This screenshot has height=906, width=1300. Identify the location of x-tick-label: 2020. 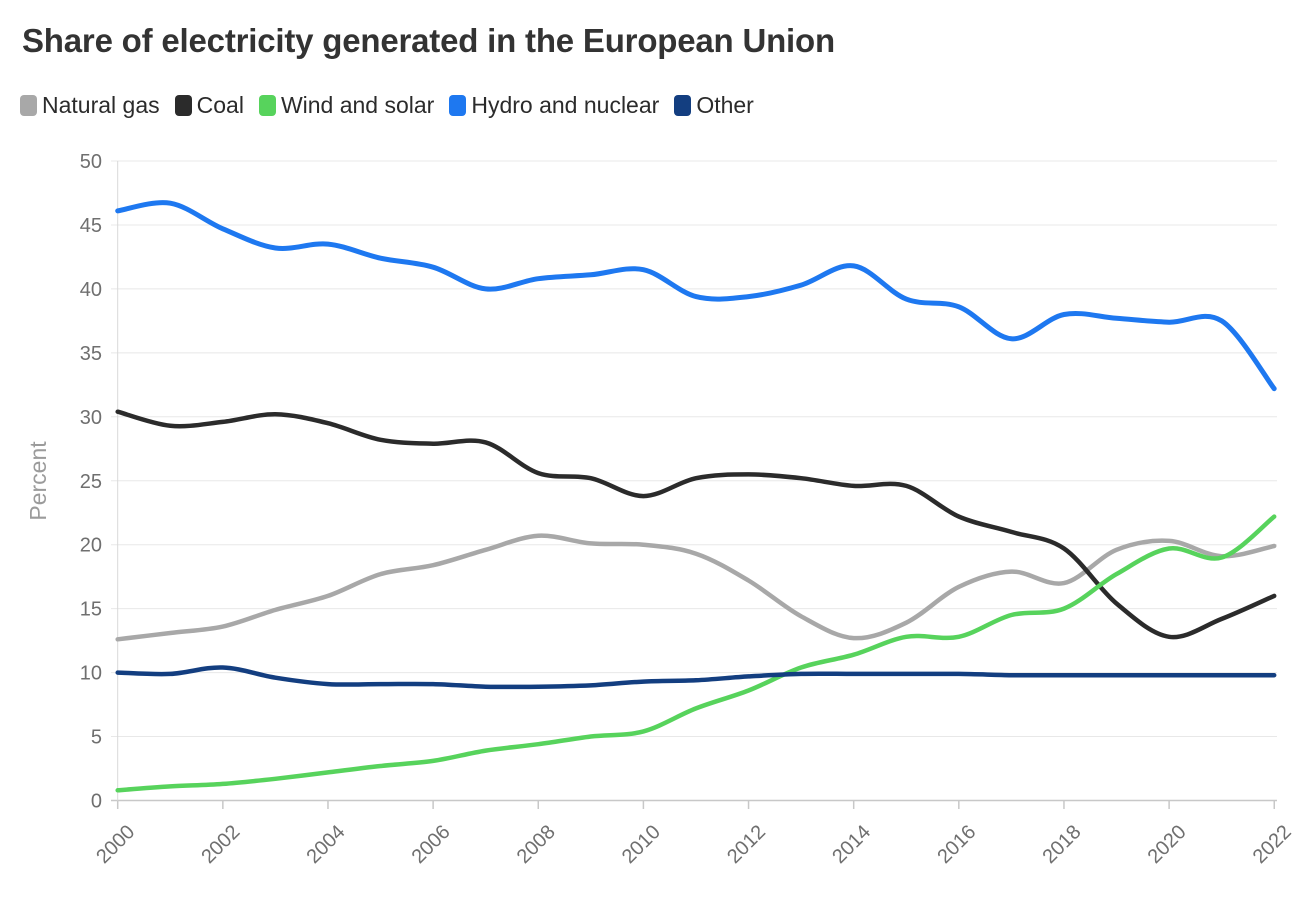
(1167, 844).